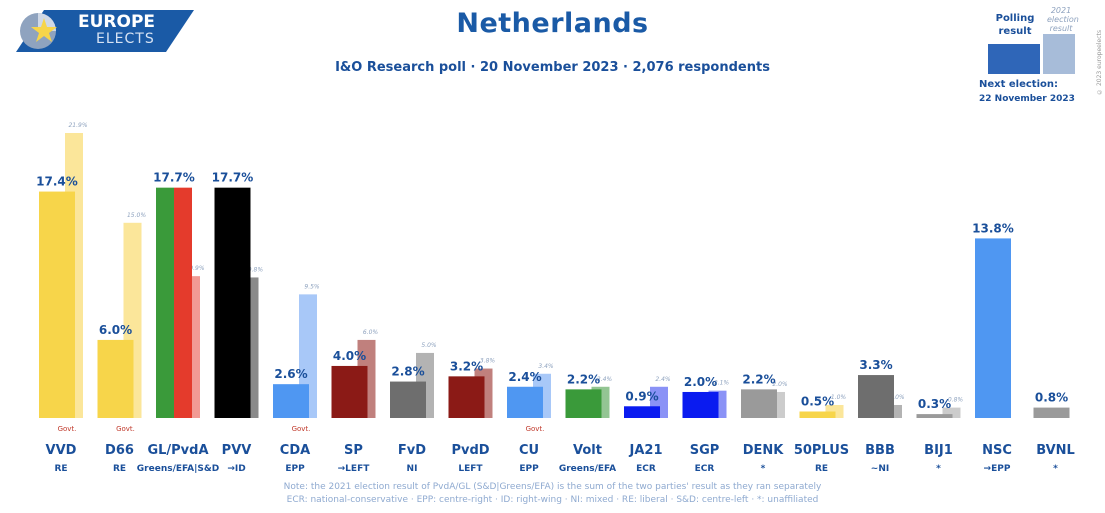  What do you see at coordinates (115, 378) in the screenshot?
I see `bar-d66` at bounding box center [115, 378].